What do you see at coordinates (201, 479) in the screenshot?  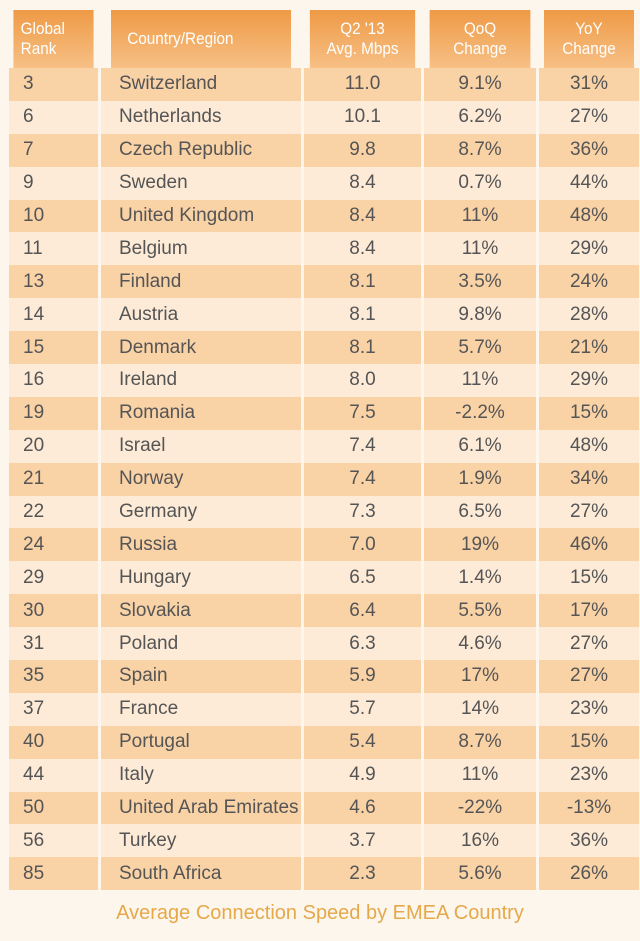 I see `cell-country: Norway` at bounding box center [201, 479].